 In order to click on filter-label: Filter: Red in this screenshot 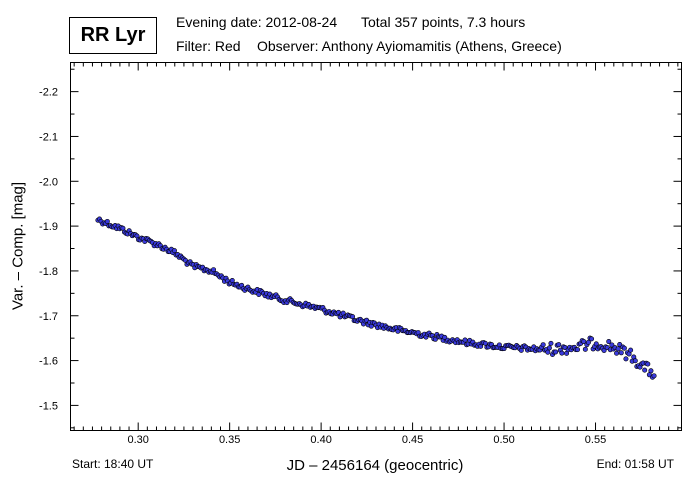, I will do `click(208, 46)`.